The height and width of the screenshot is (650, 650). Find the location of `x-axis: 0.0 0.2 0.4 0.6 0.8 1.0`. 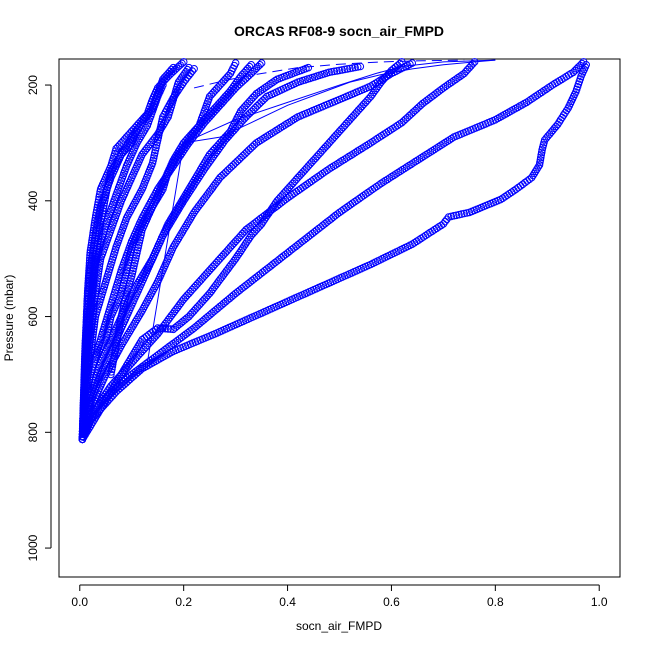

x-axis: 0.0 0.2 0.4 0.6 0.8 1.0 is located at coordinates (339, 596).